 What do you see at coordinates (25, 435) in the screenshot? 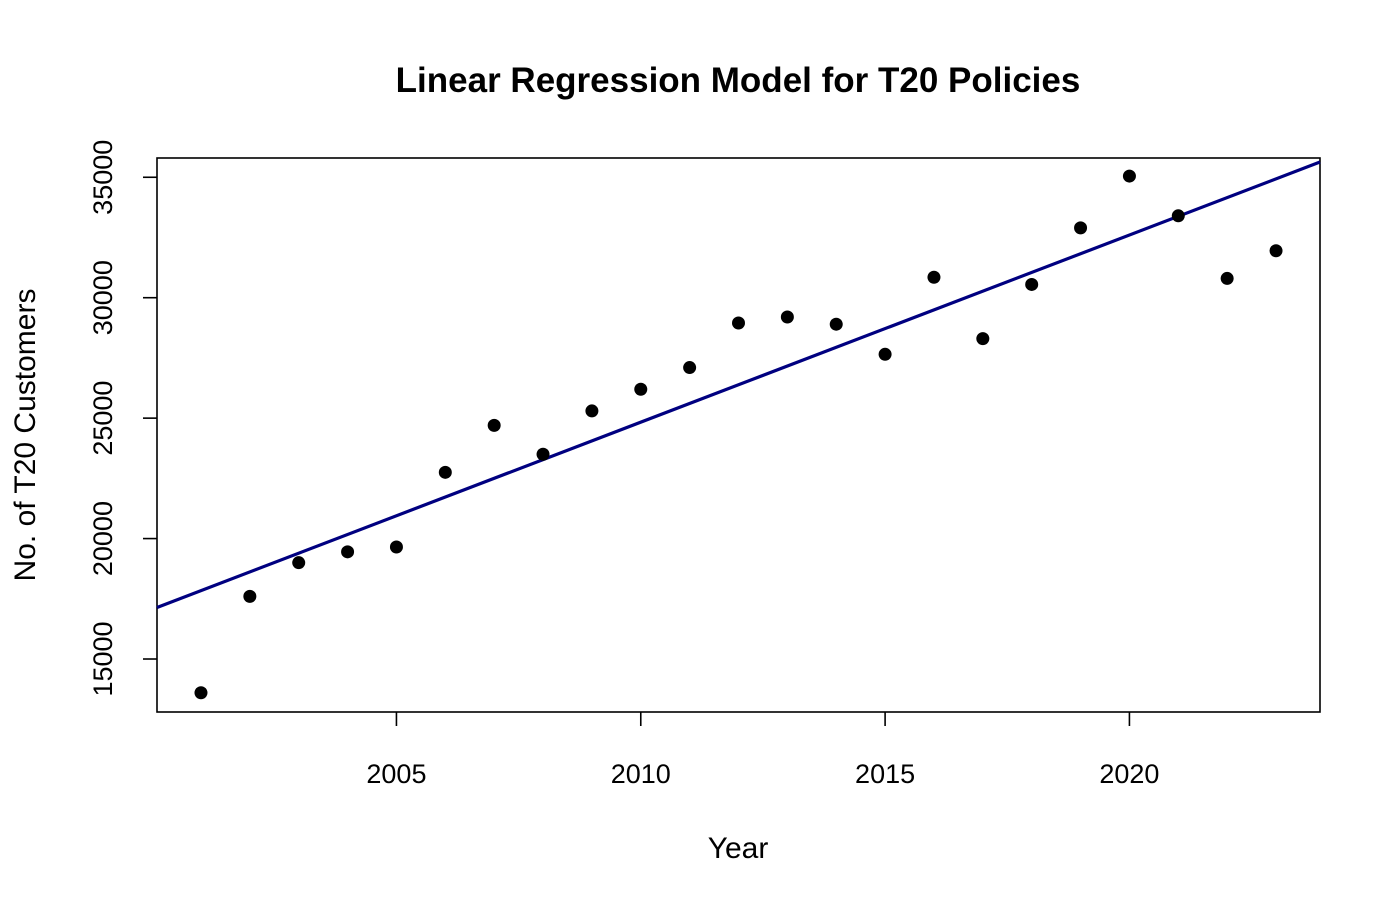
I see `y-axis-label: No. of T20 Customers` at bounding box center [25, 435].